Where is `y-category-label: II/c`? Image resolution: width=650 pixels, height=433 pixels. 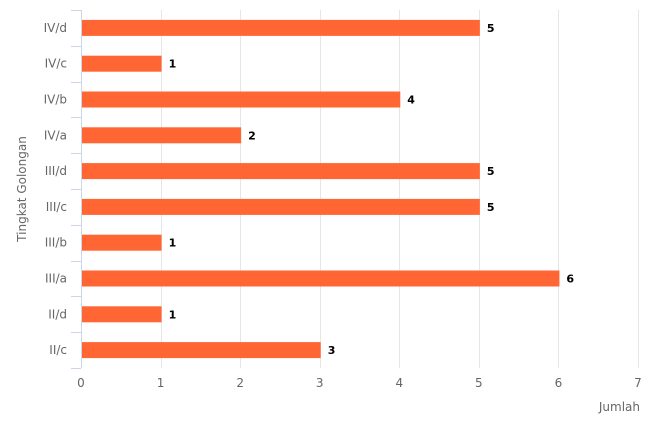 y-category-label: II/c is located at coordinates (58, 350).